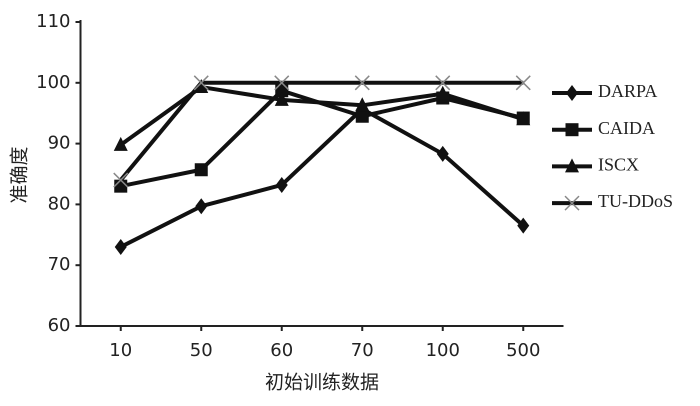 Image resolution: width=700 pixels, height=406 pixels. What do you see at coordinates (53, 21) in the screenshot?
I see `y-tick-label: 110` at bounding box center [53, 21].